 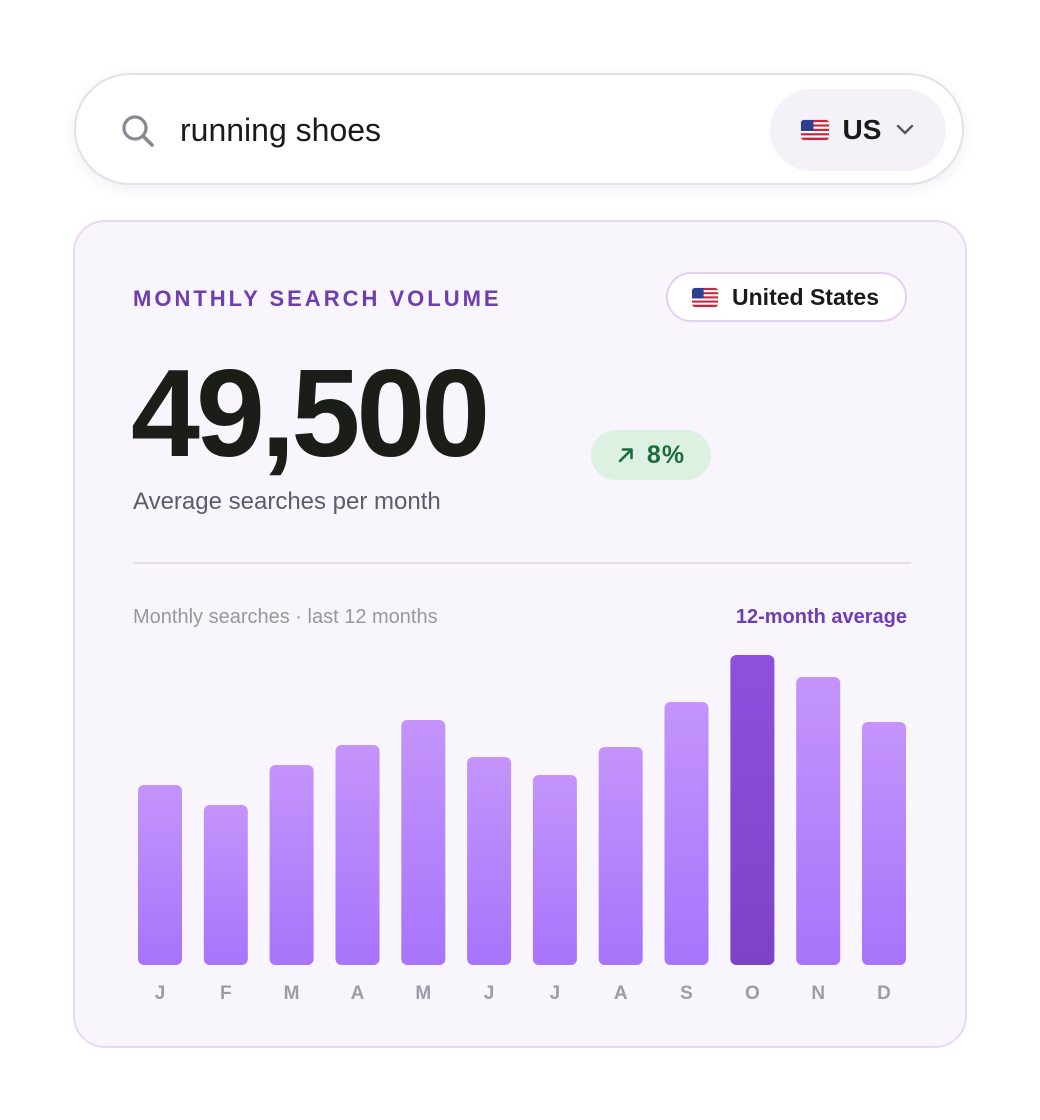 I want to click on divider, so click(x=522, y=563).